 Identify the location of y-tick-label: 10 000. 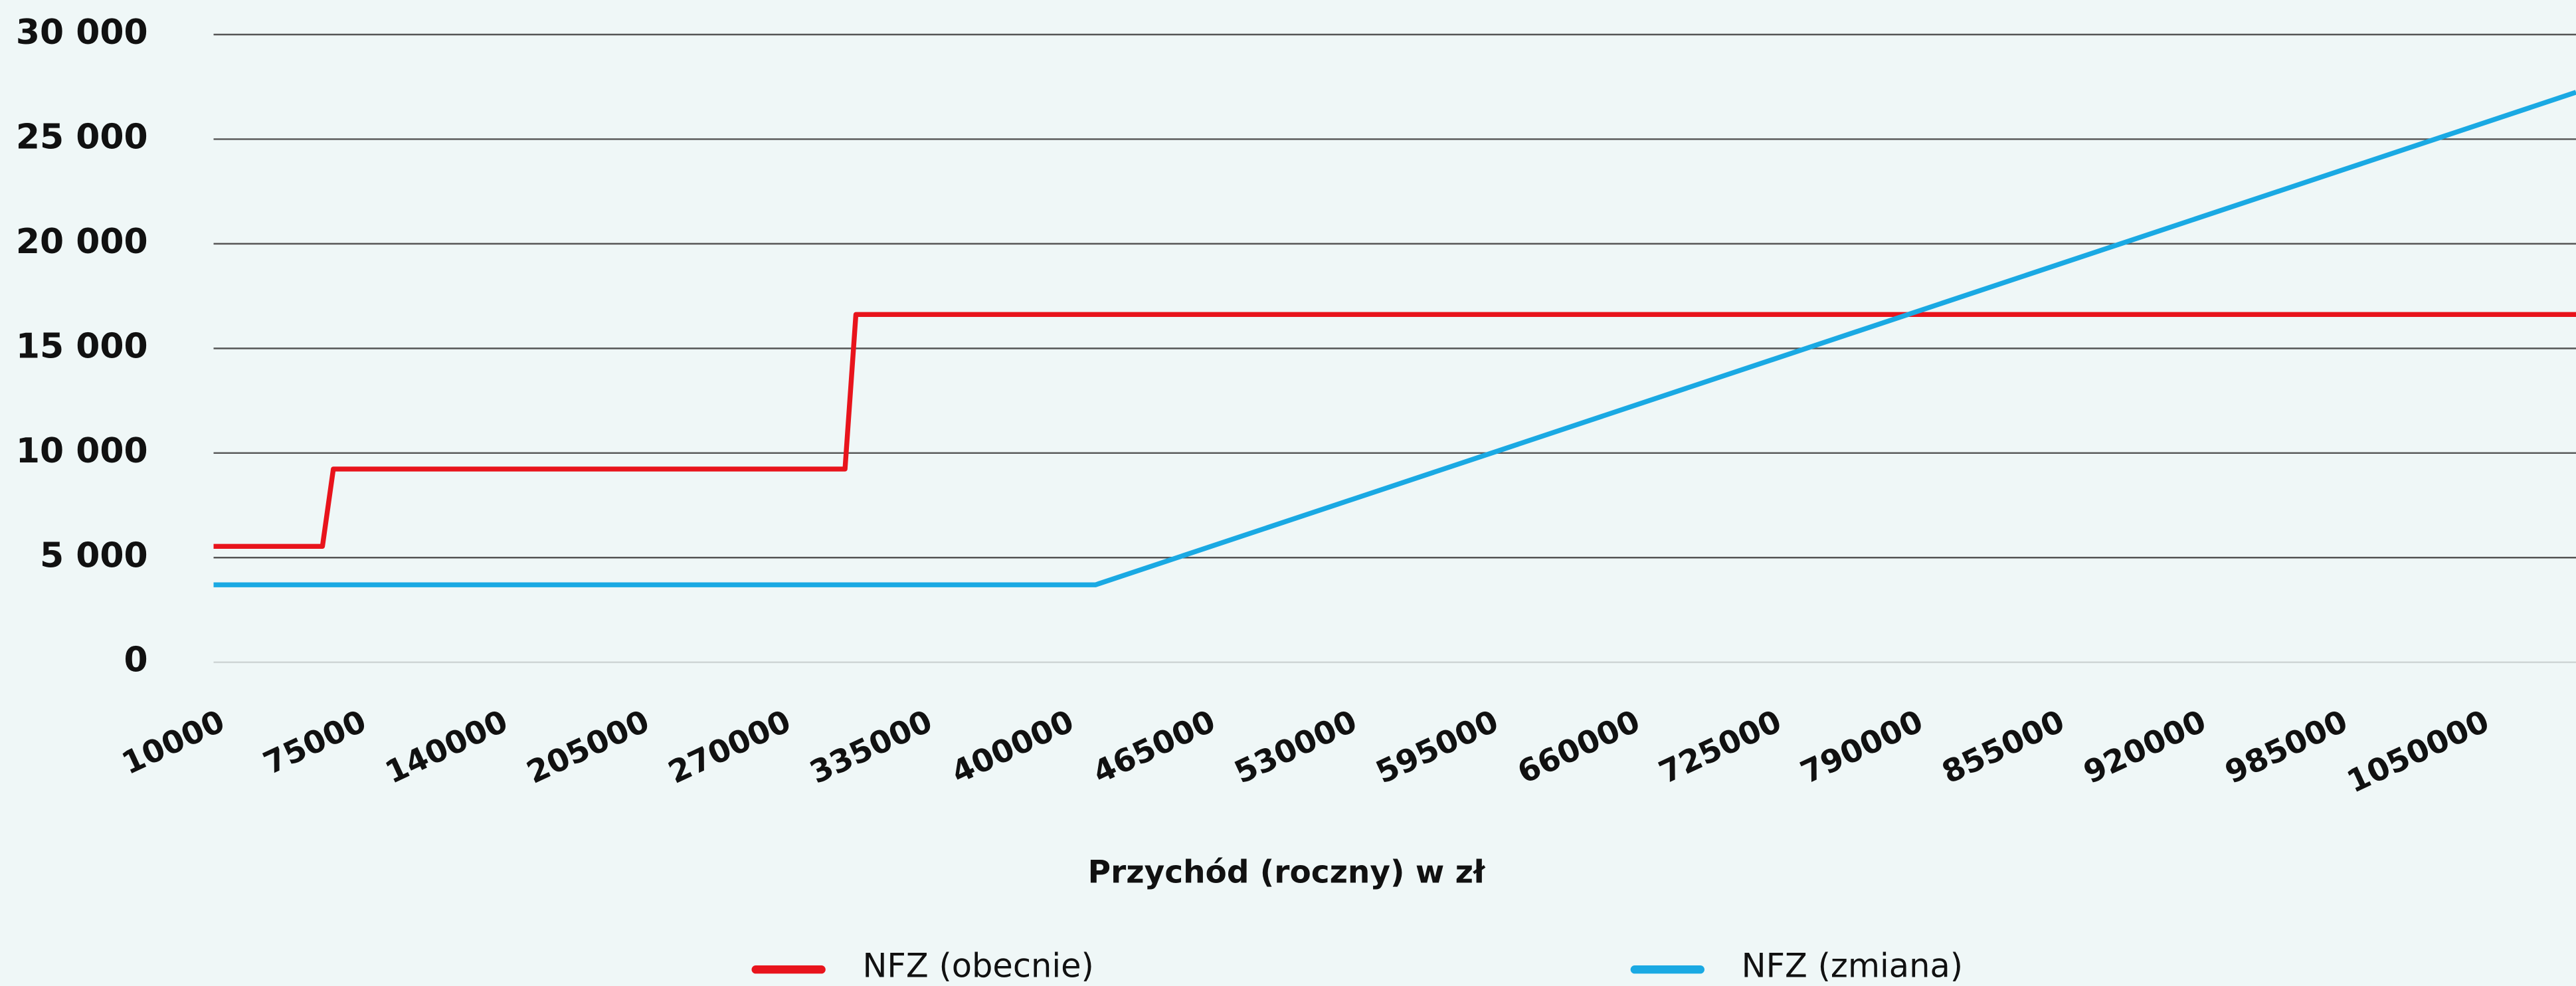
(82, 451).